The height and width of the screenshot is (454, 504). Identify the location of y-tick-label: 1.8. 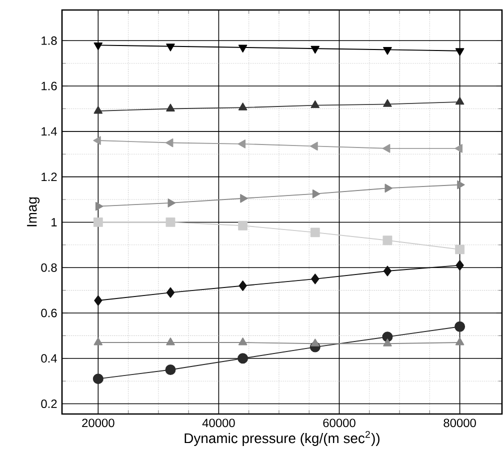
(49, 40).